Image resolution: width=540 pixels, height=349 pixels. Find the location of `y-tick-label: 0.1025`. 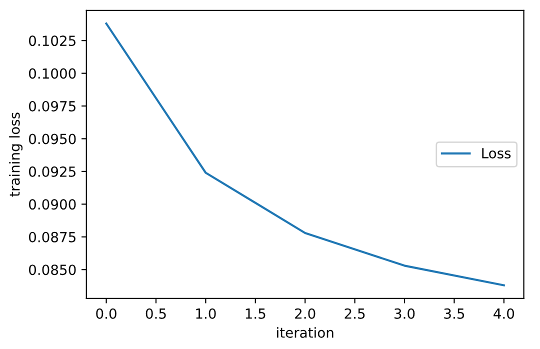

y-tick-label: 0.1025 is located at coordinates (52, 41).